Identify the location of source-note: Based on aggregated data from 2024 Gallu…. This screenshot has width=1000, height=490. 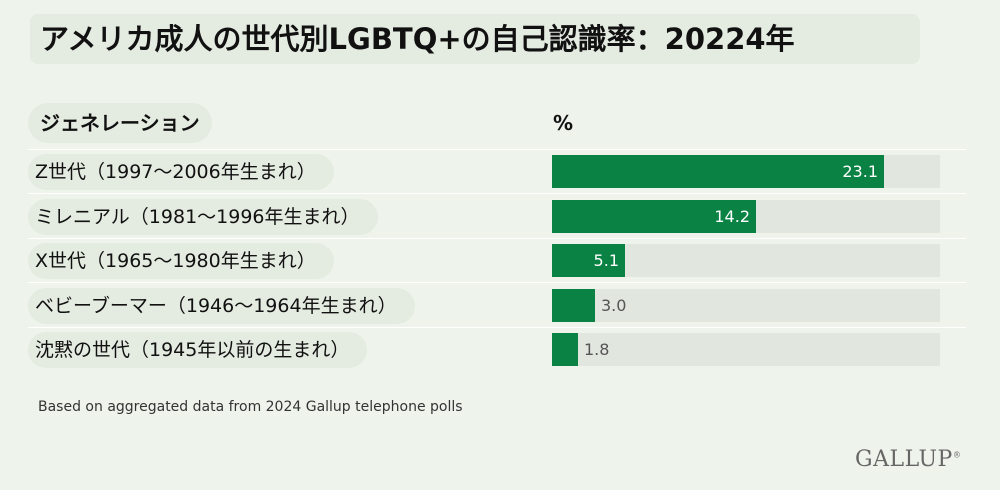
(250, 407).